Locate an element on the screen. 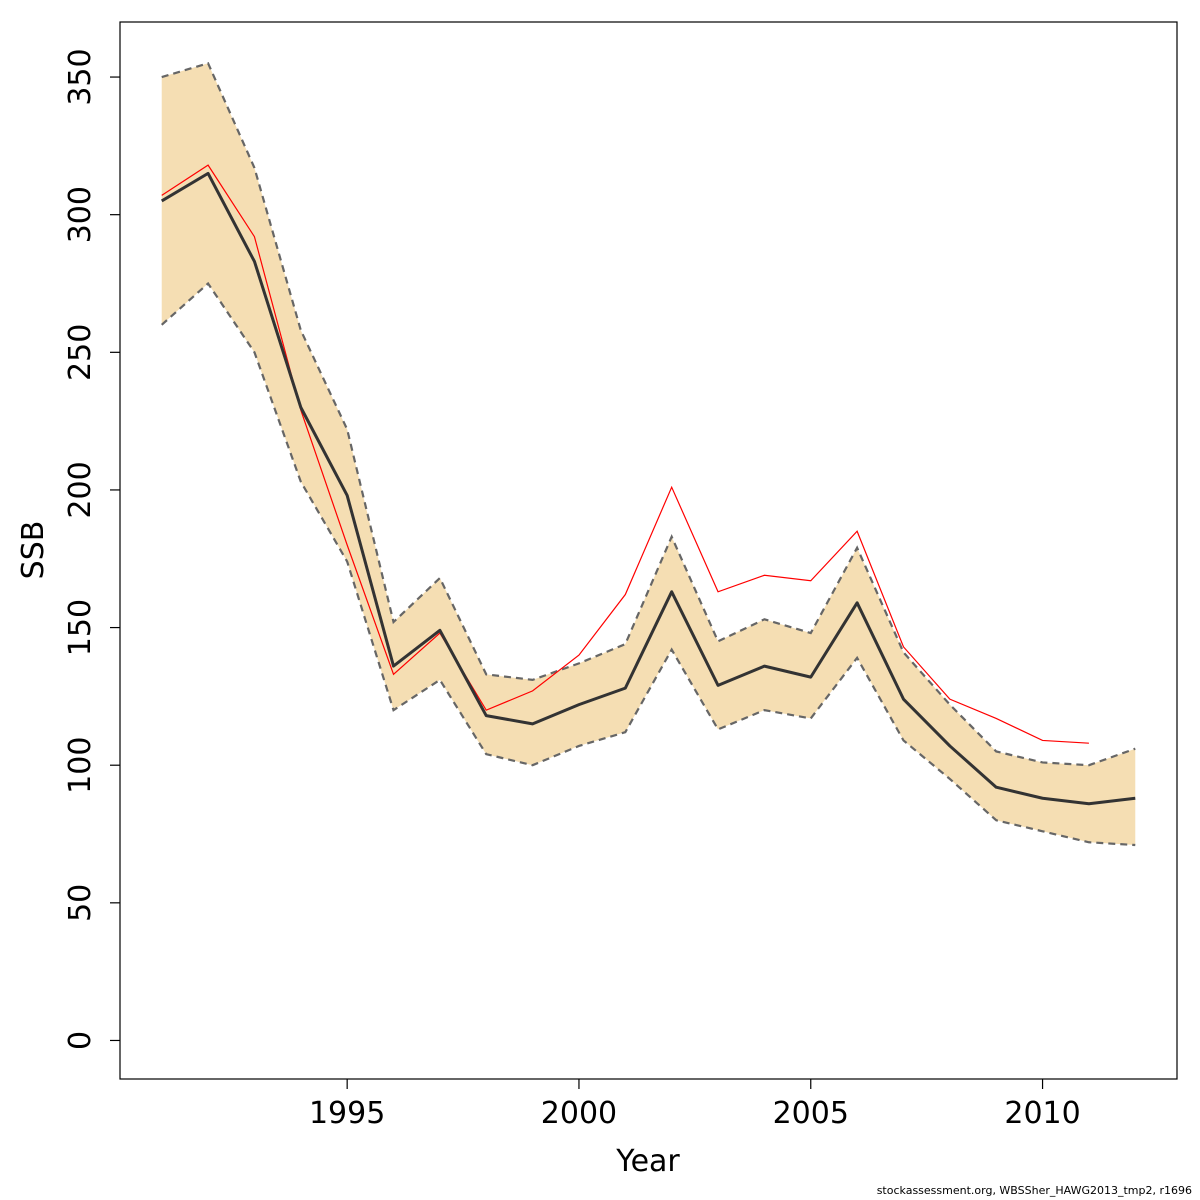 Image resolution: width=1200 pixels, height=1200 pixels. x-axis-title: Year is located at coordinates (647, 1161).